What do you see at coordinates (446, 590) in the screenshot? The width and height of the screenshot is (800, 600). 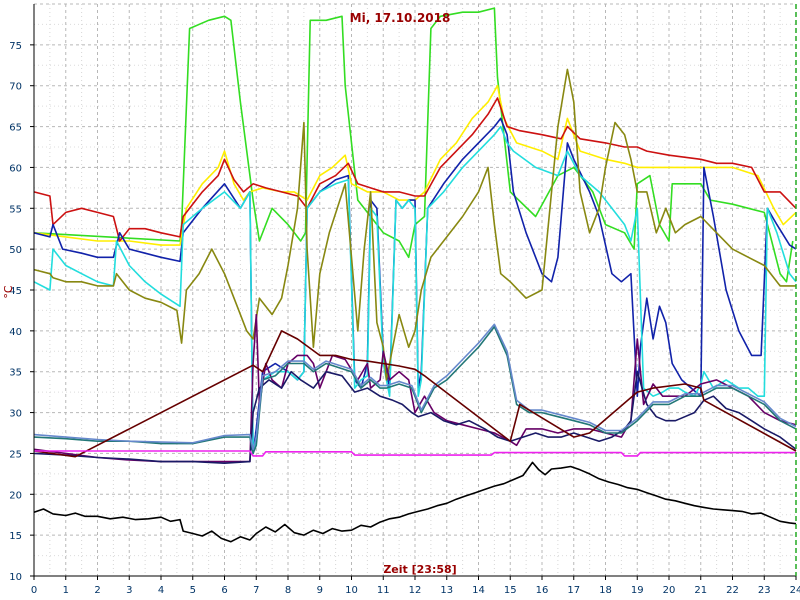 I see `x-tick-label: 13` at bounding box center [446, 590].